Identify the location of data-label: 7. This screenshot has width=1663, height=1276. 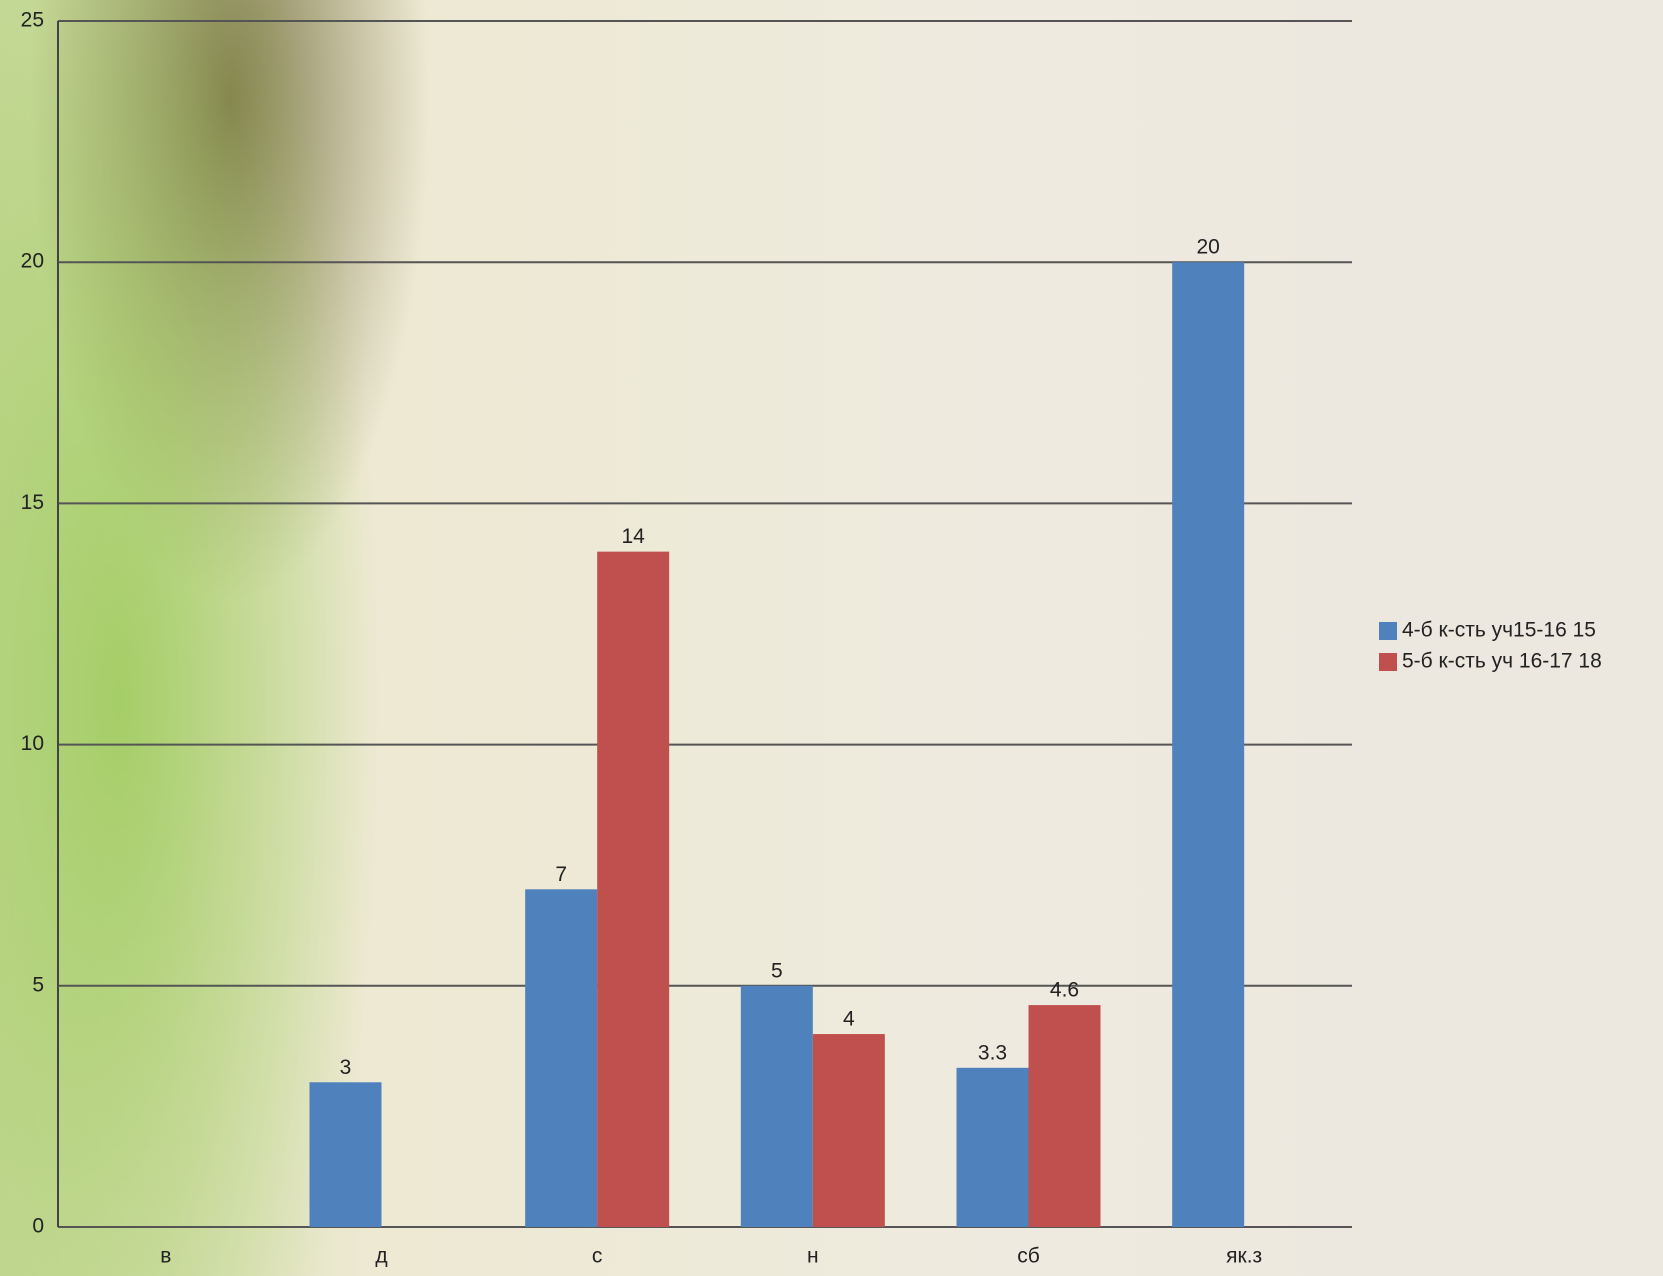
(561, 874).